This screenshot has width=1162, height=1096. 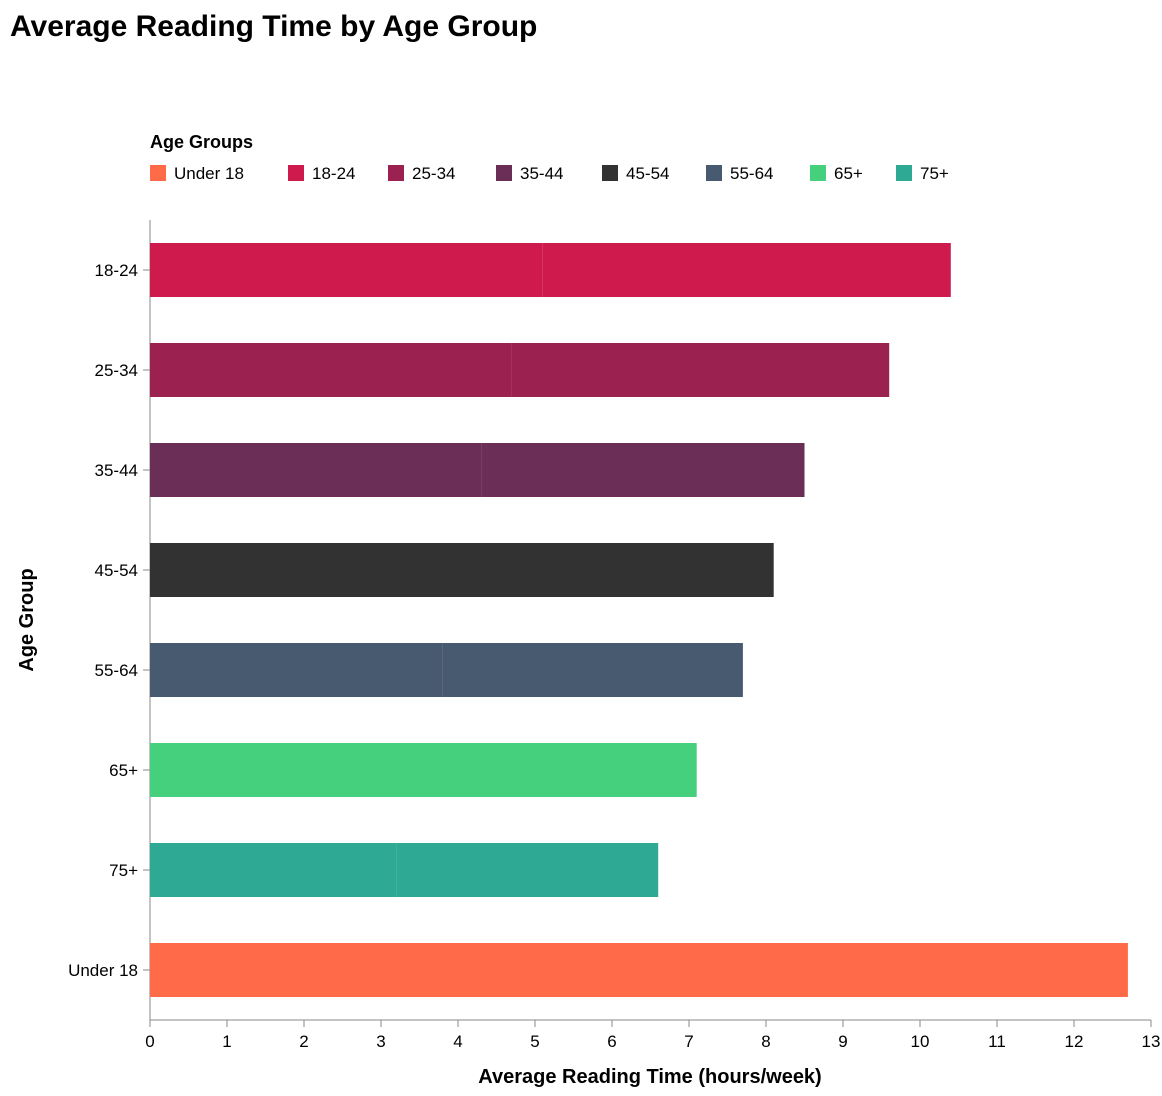 I want to click on y-axis: 18-24 25-34 35-44 45-54 55-64 65+ 75+ Under 18, so click(x=109, y=620).